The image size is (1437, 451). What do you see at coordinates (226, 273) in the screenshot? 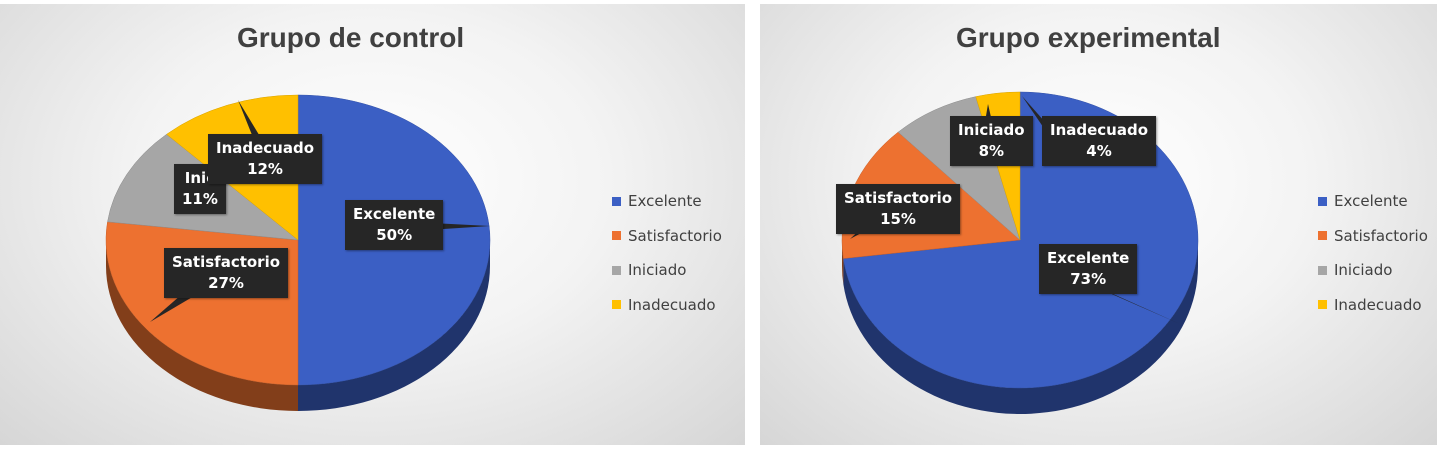
I see `data-label-satisfactorio: Satisfactorio 27%` at bounding box center [226, 273].